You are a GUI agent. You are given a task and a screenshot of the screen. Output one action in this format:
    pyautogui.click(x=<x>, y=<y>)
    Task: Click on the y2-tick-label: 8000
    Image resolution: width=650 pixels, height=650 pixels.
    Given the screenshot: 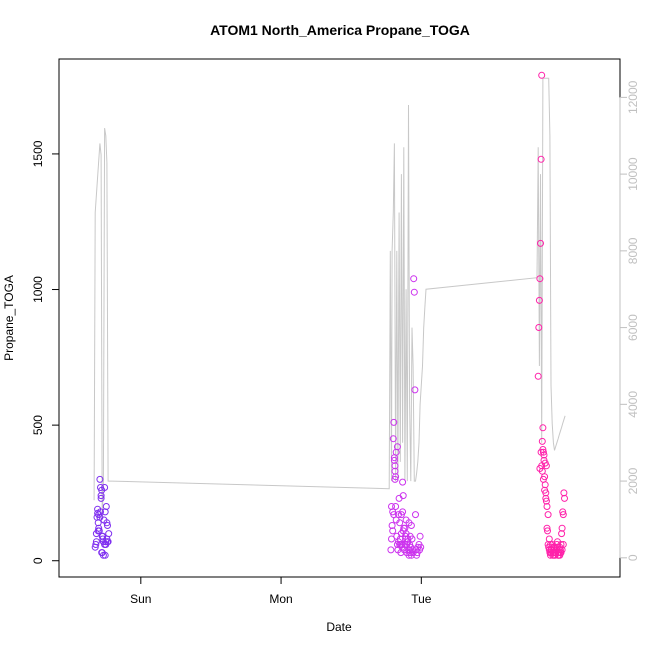 What is the action you would take?
    pyautogui.click(x=633, y=250)
    